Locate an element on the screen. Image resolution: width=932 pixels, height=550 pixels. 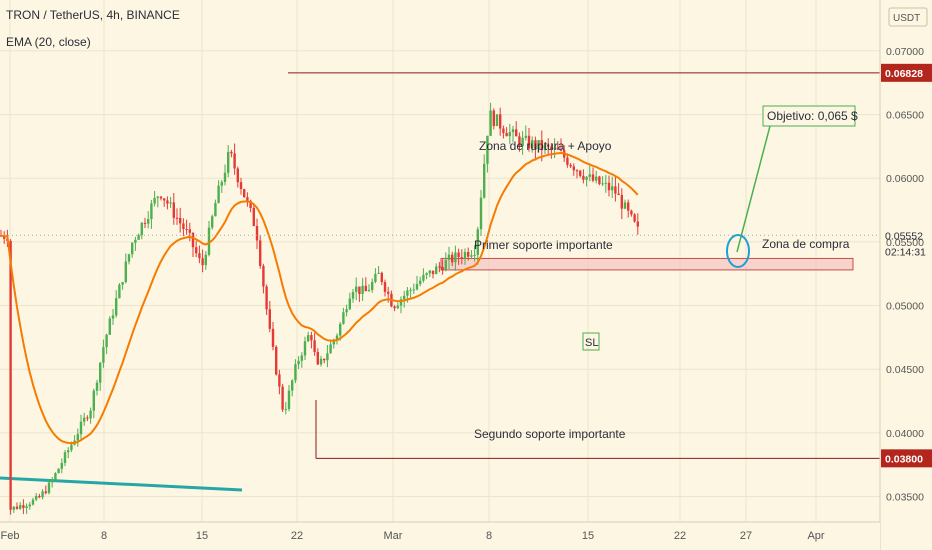
buy-zone-circle is located at coordinates (738, 251).